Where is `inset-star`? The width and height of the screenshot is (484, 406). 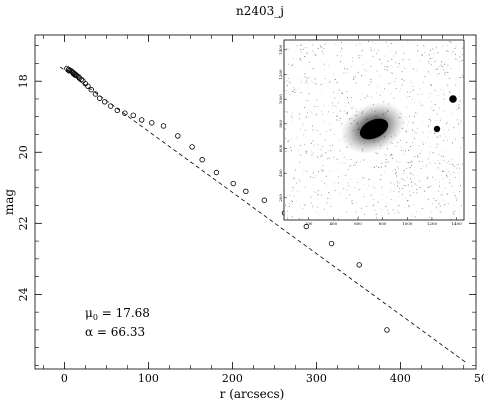
inset-star is located at coordinates (437, 129).